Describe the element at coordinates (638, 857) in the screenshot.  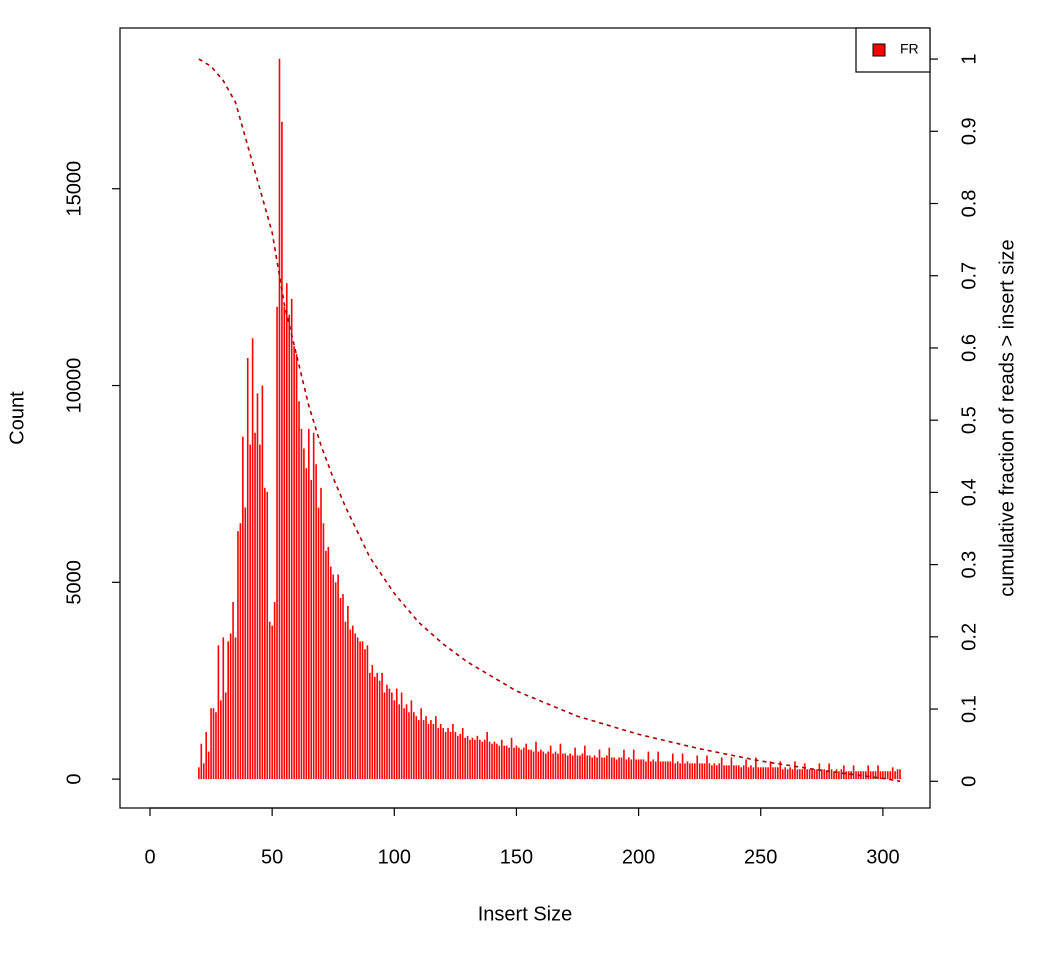
I see `x-tick-label: 200` at that location.